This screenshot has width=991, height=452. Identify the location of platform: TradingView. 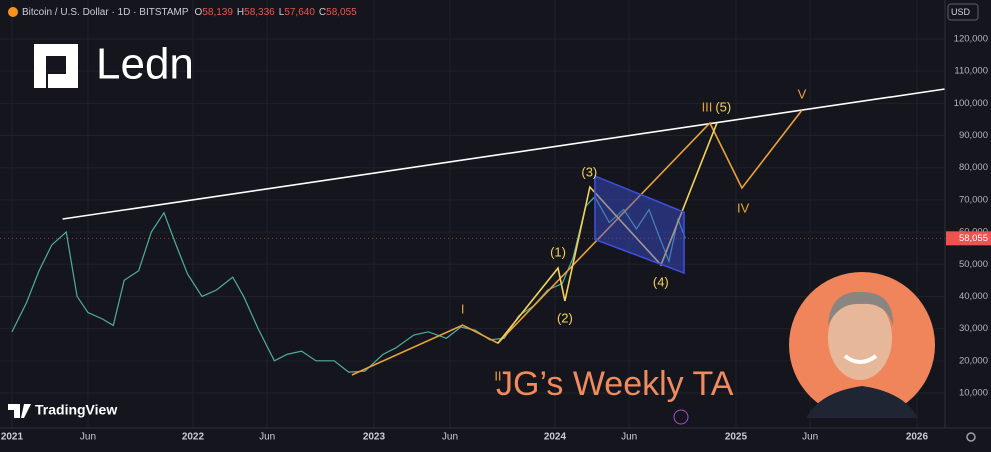
(76, 410).